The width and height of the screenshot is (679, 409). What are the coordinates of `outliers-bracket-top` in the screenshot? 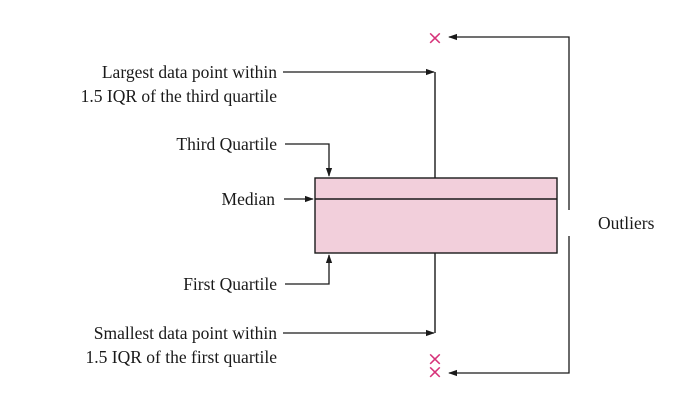 It's located at (509, 121).